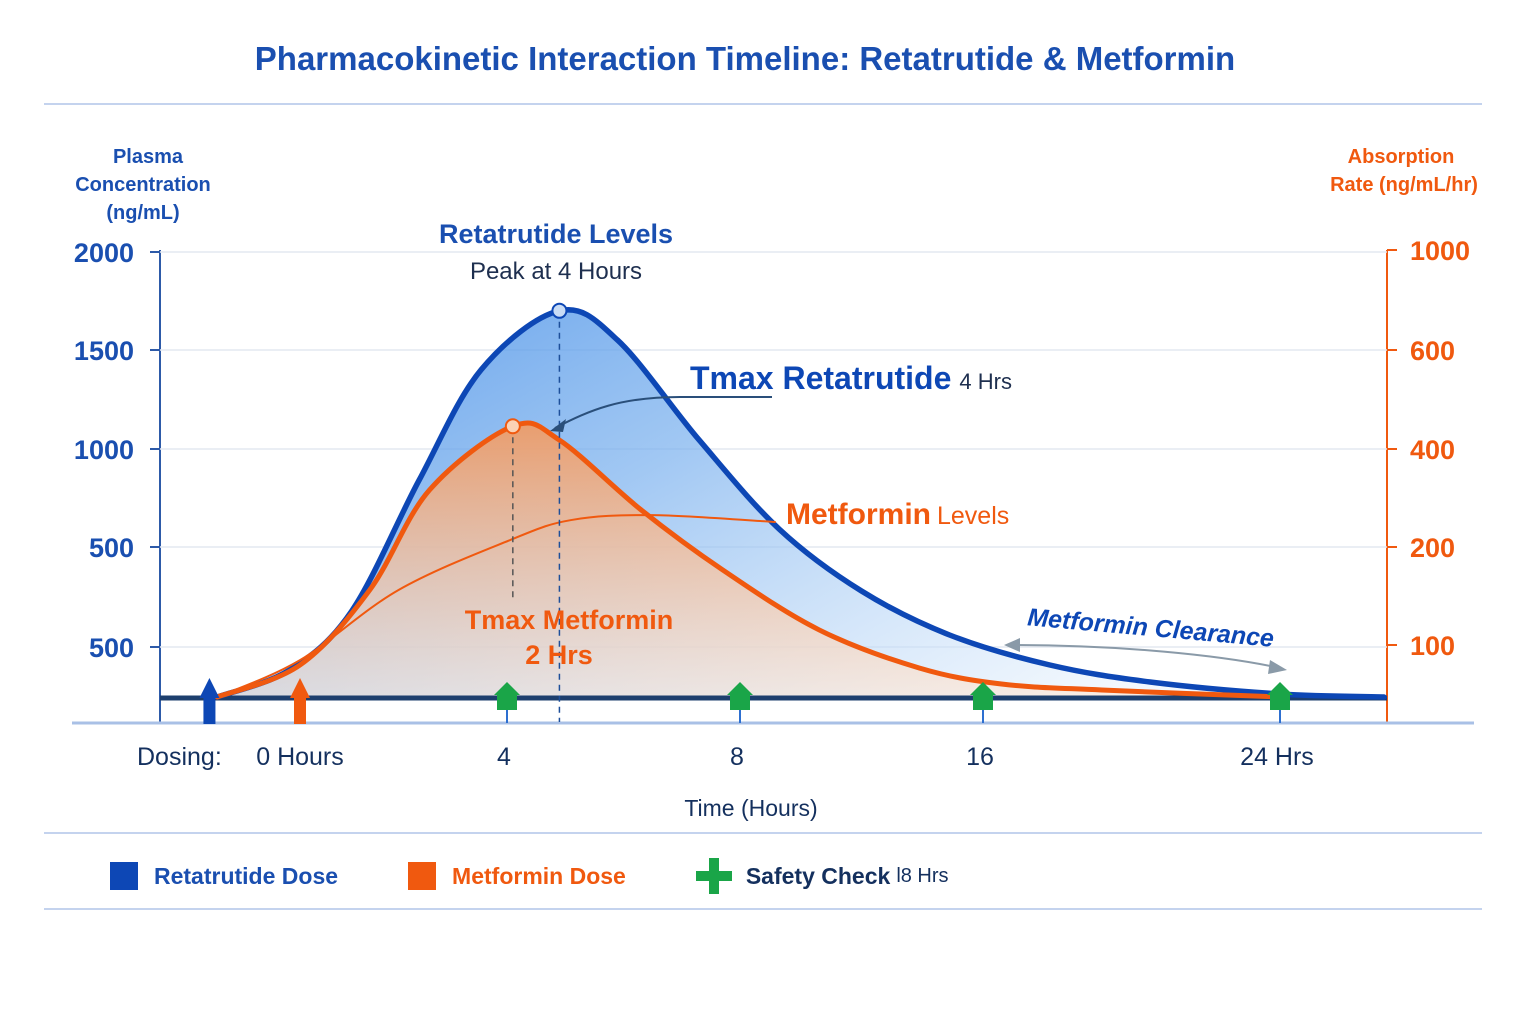 The width and height of the screenshot is (1536, 1024). I want to click on divider-middle, so click(763, 833).